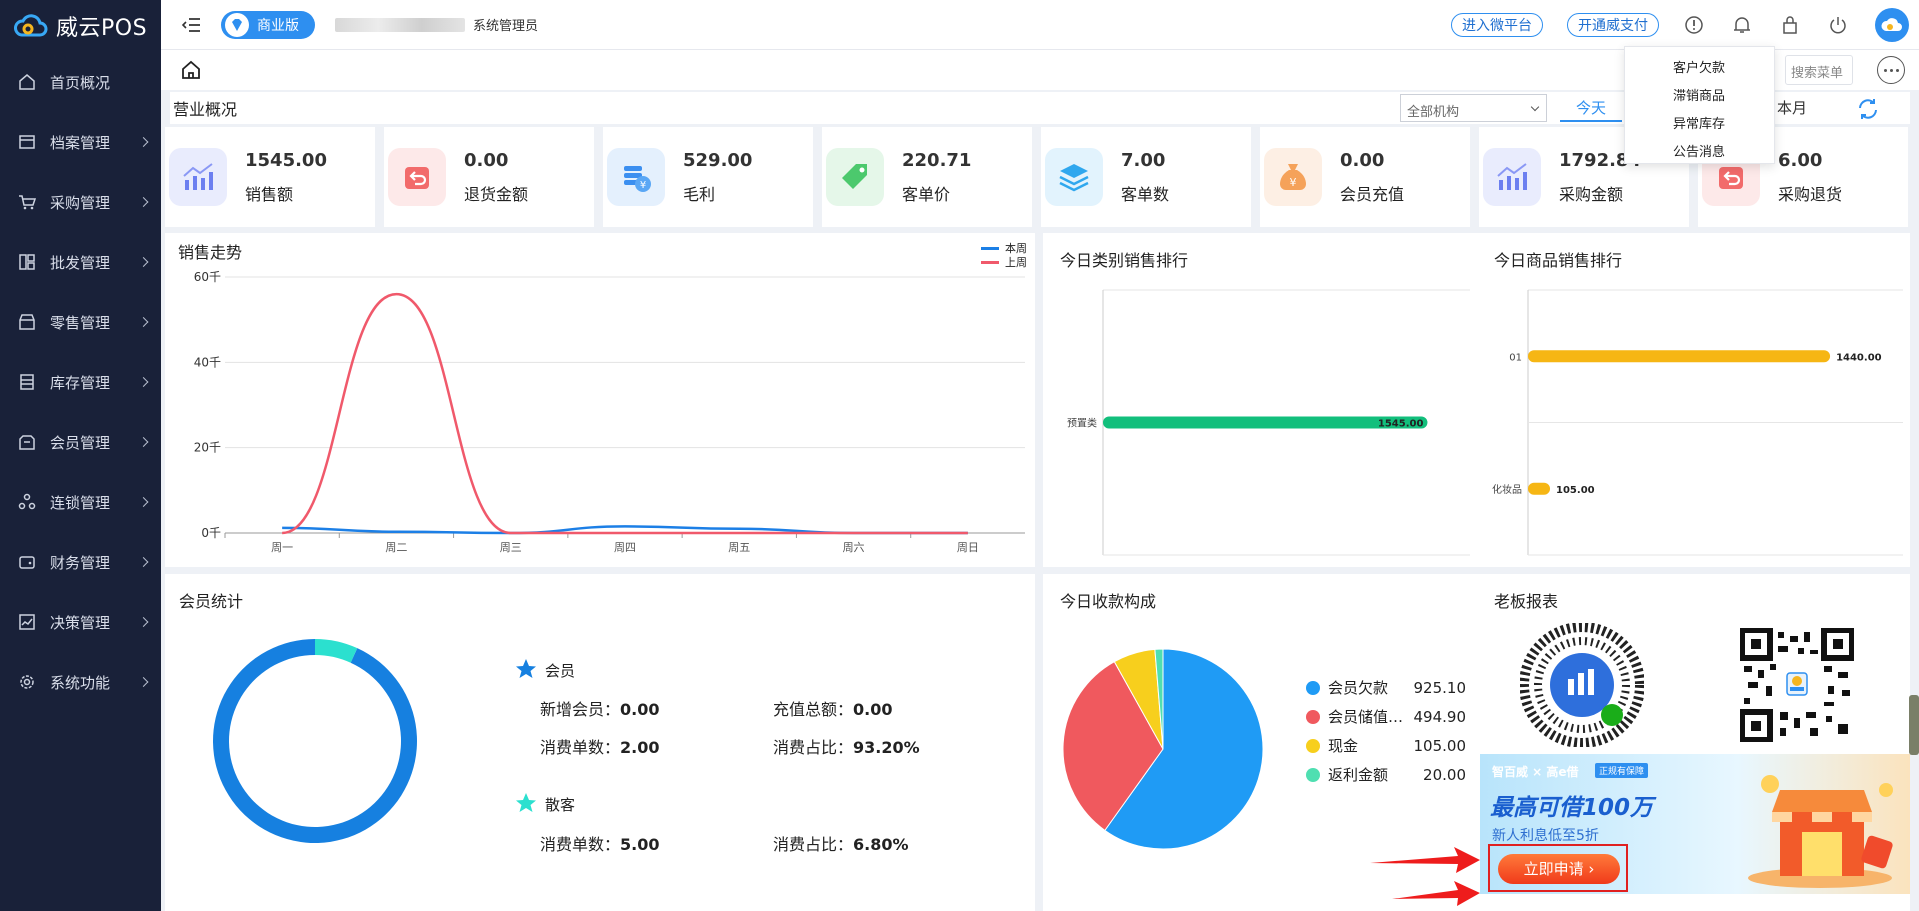 This screenshot has width=1919, height=911. What do you see at coordinates (1386, 774) in the screenshot?
I see `payment-legend-item: 返利金额 20.00` at bounding box center [1386, 774].